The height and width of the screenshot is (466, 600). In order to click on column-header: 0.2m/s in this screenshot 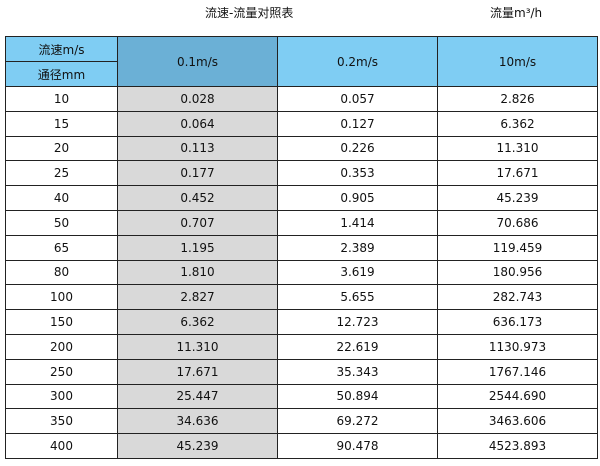, I will do `click(357, 61)`.